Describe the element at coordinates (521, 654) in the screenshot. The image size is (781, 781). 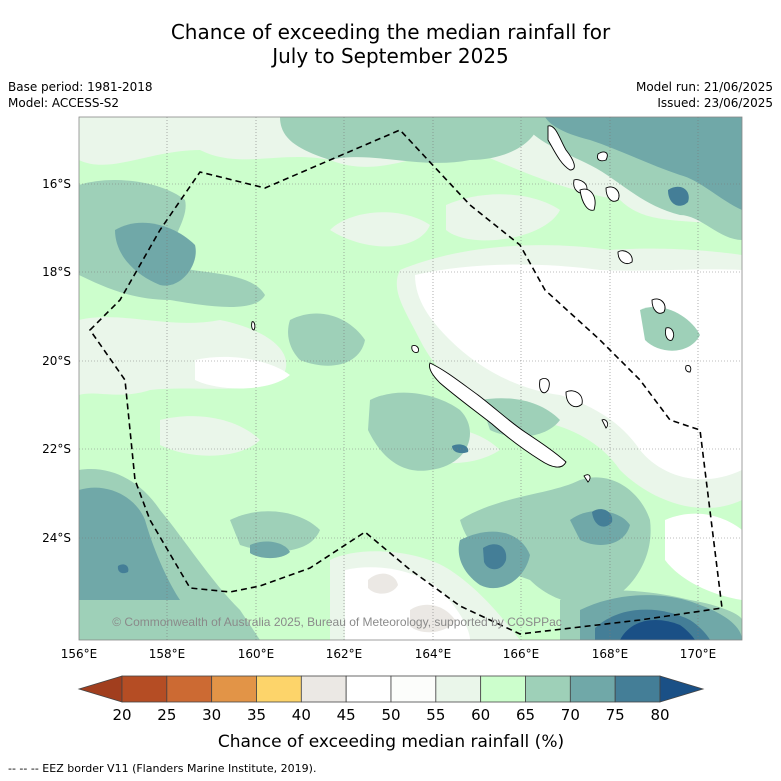
I see `lon-label: 166°E` at that location.